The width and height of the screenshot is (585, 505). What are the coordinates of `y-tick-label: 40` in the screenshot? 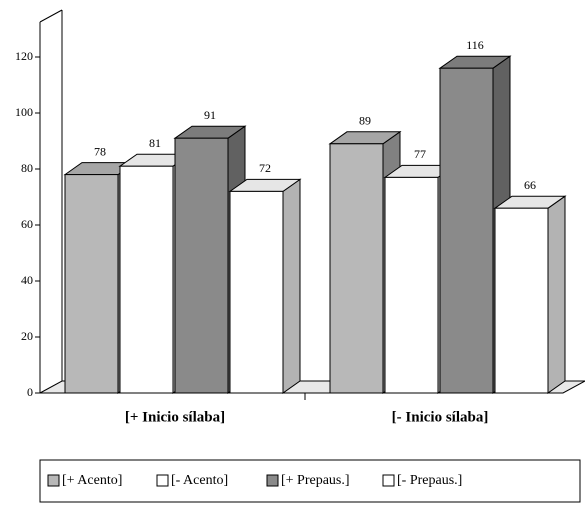 It's located at (27, 280).